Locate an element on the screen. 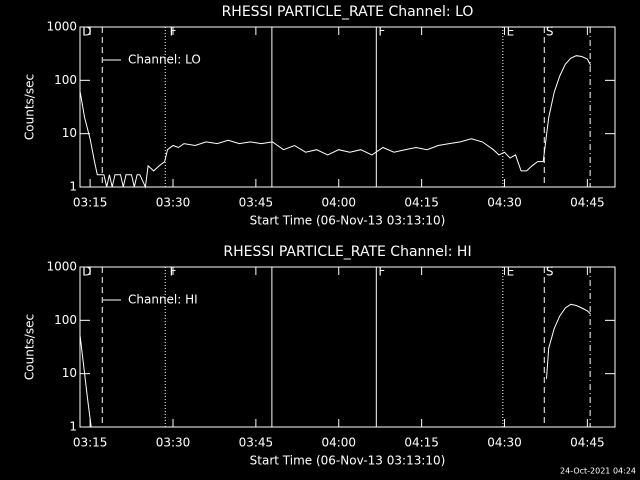 The width and height of the screenshot is (640, 480). legend-label: Channel: HI is located at coordinates (163, 300).